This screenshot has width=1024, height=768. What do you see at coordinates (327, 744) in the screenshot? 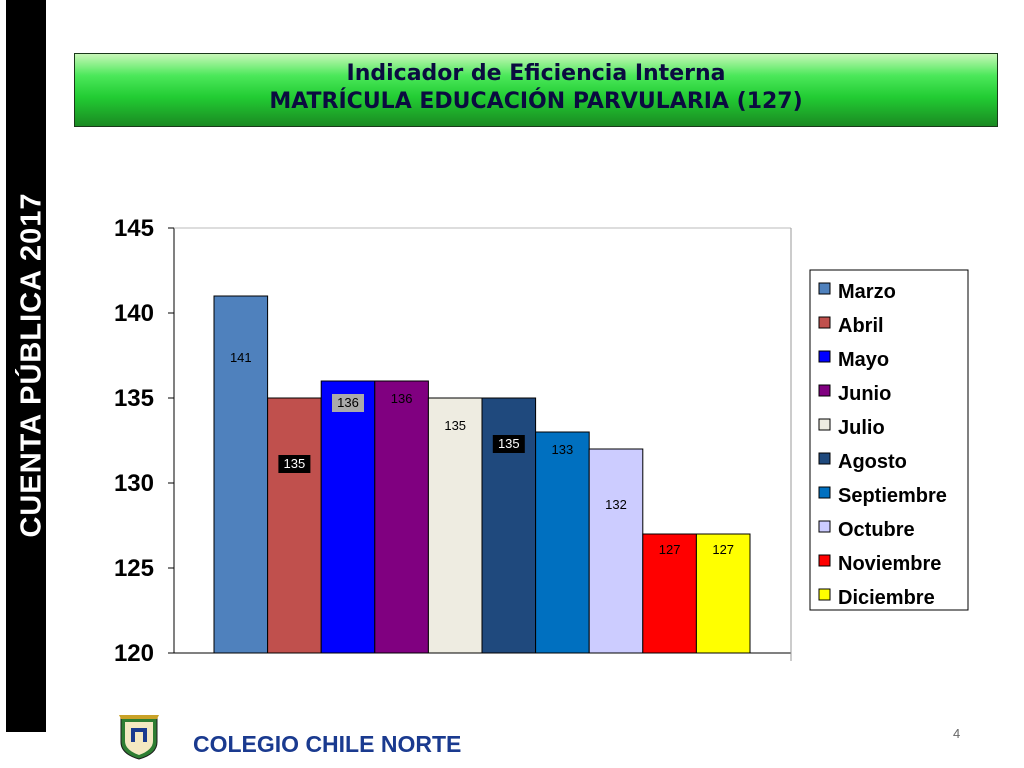
I see `school-name: COLEGIO CHILE NORTE` at bounding box center [327, 744].